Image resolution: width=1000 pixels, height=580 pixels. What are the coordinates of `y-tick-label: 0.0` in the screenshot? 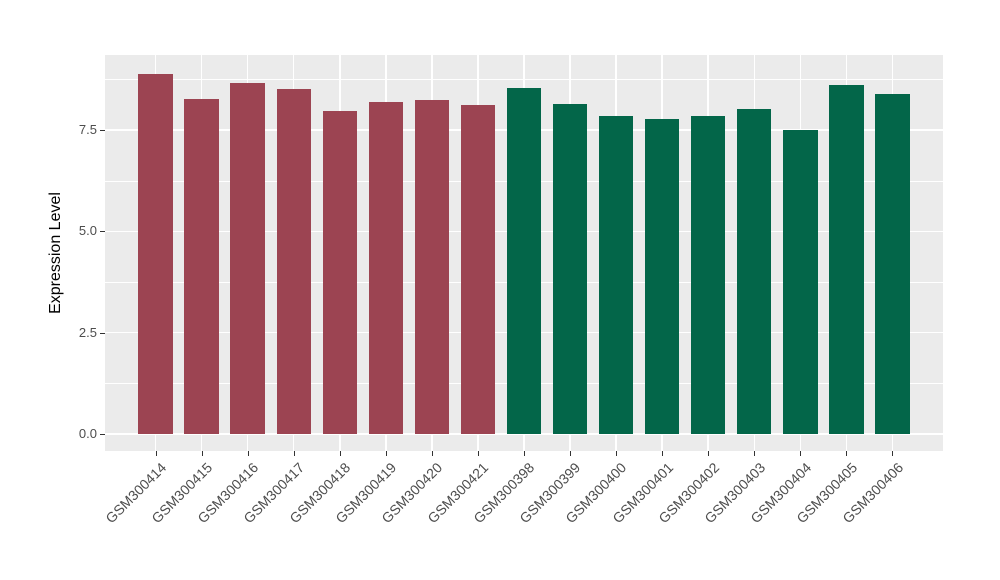 It's located at (87, 433).